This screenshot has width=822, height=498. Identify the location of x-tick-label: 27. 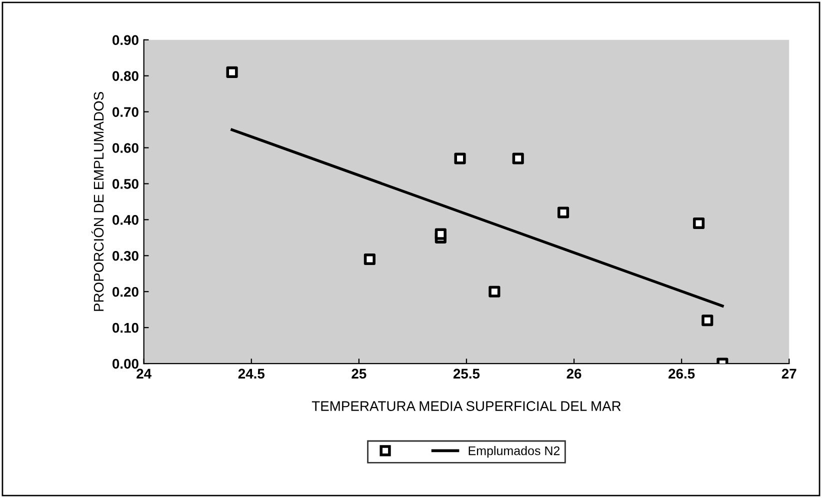
(789, 373).